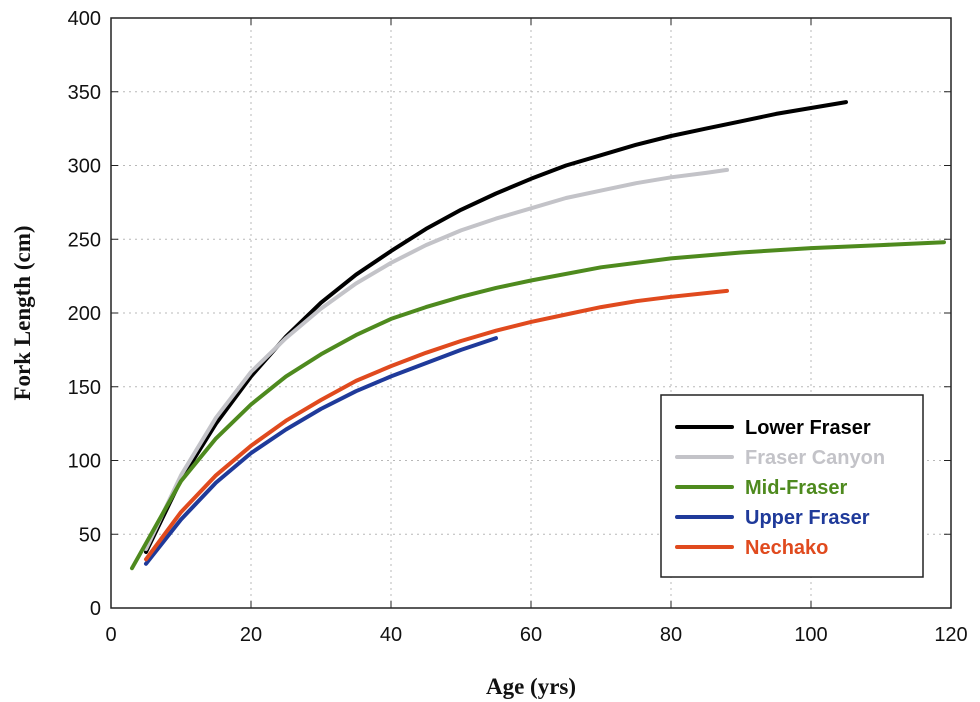 This screenshot has height=702, width=980. What do you see at coordinates (950, 635) in the screenshot?
I see `x-tick-label: 120` at bounding box center [950, 635].